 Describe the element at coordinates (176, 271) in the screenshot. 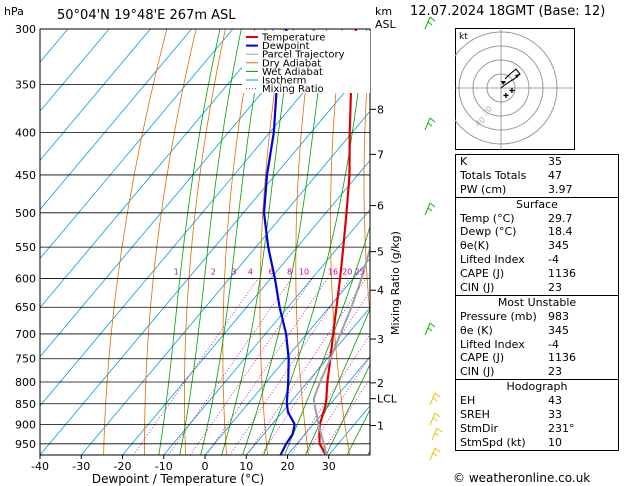

I see `mixing-ratio-label: 1` at that location.